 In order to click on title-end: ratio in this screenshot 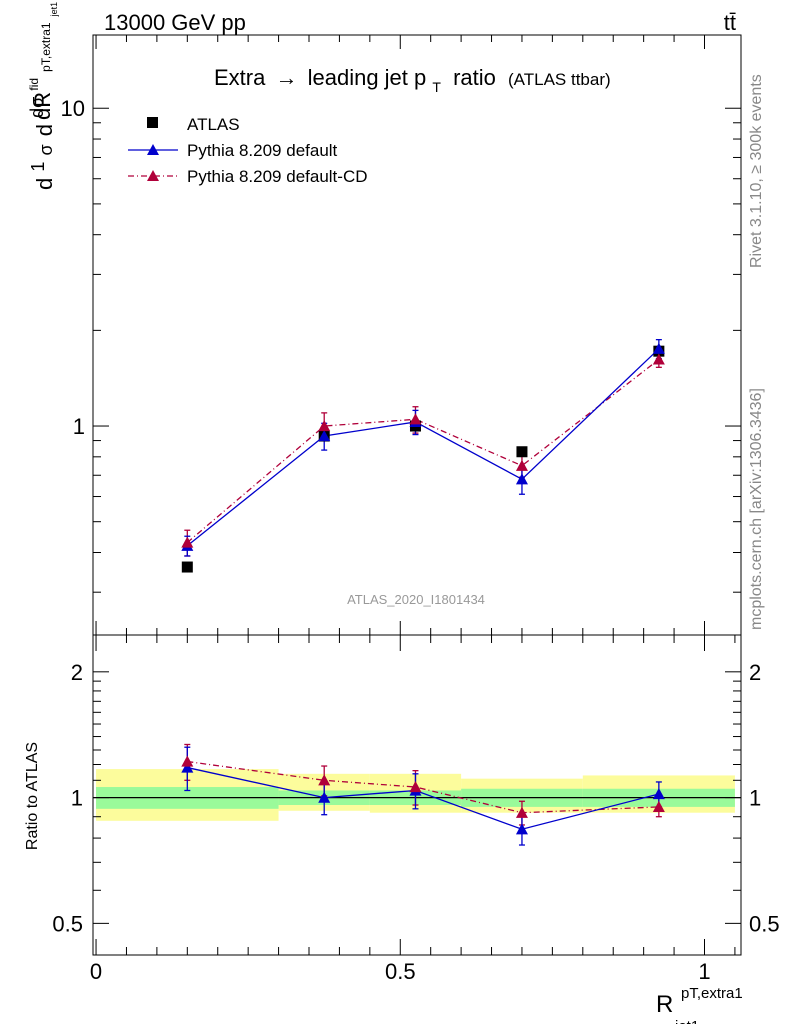, I will do `click(474, 77)`.